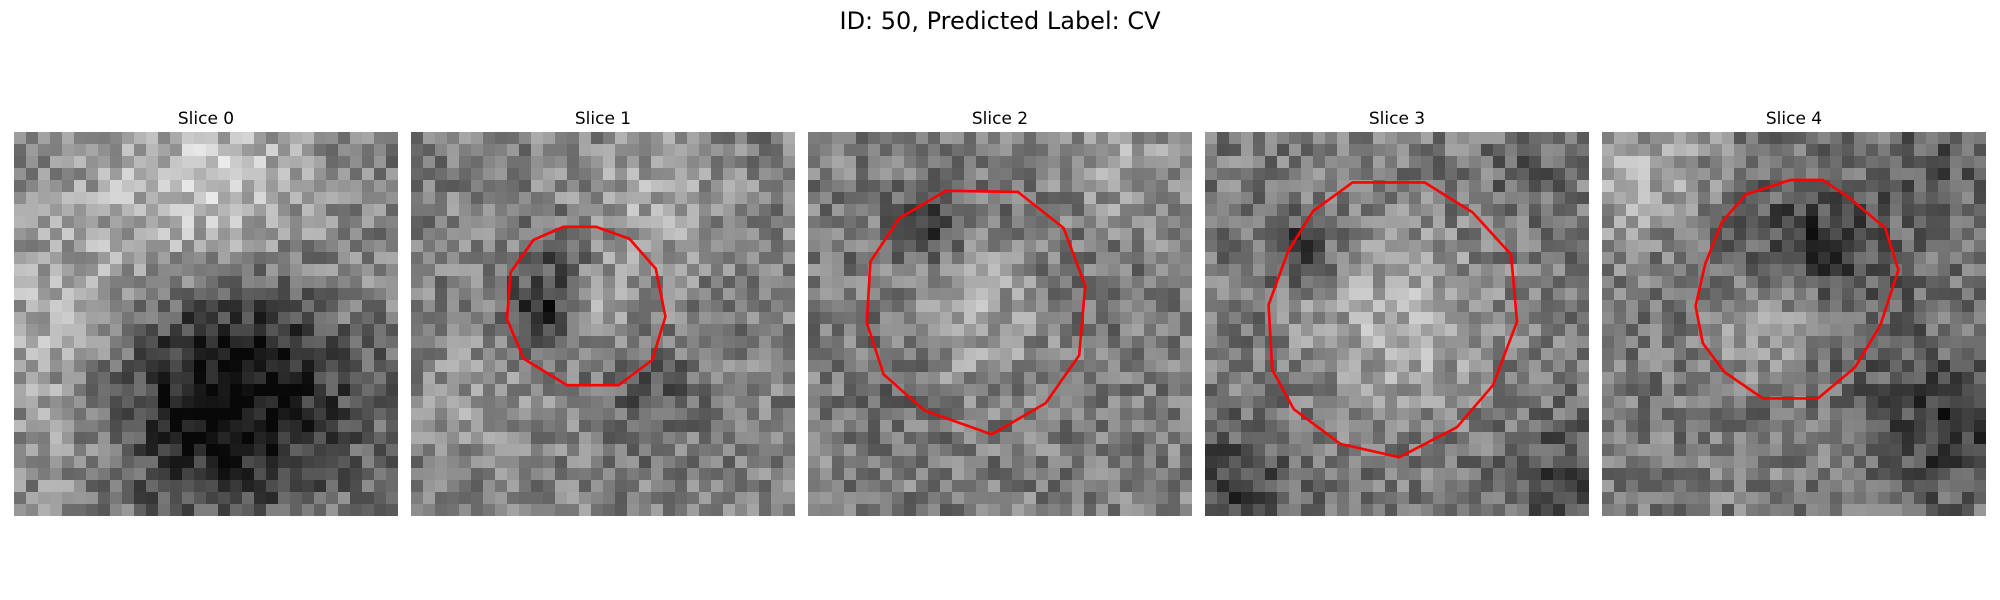  What do you see at coordinates (1000, 119) in the screenshot?
I see `slice-title: Slice 2` at bounding box center [1000, 119].